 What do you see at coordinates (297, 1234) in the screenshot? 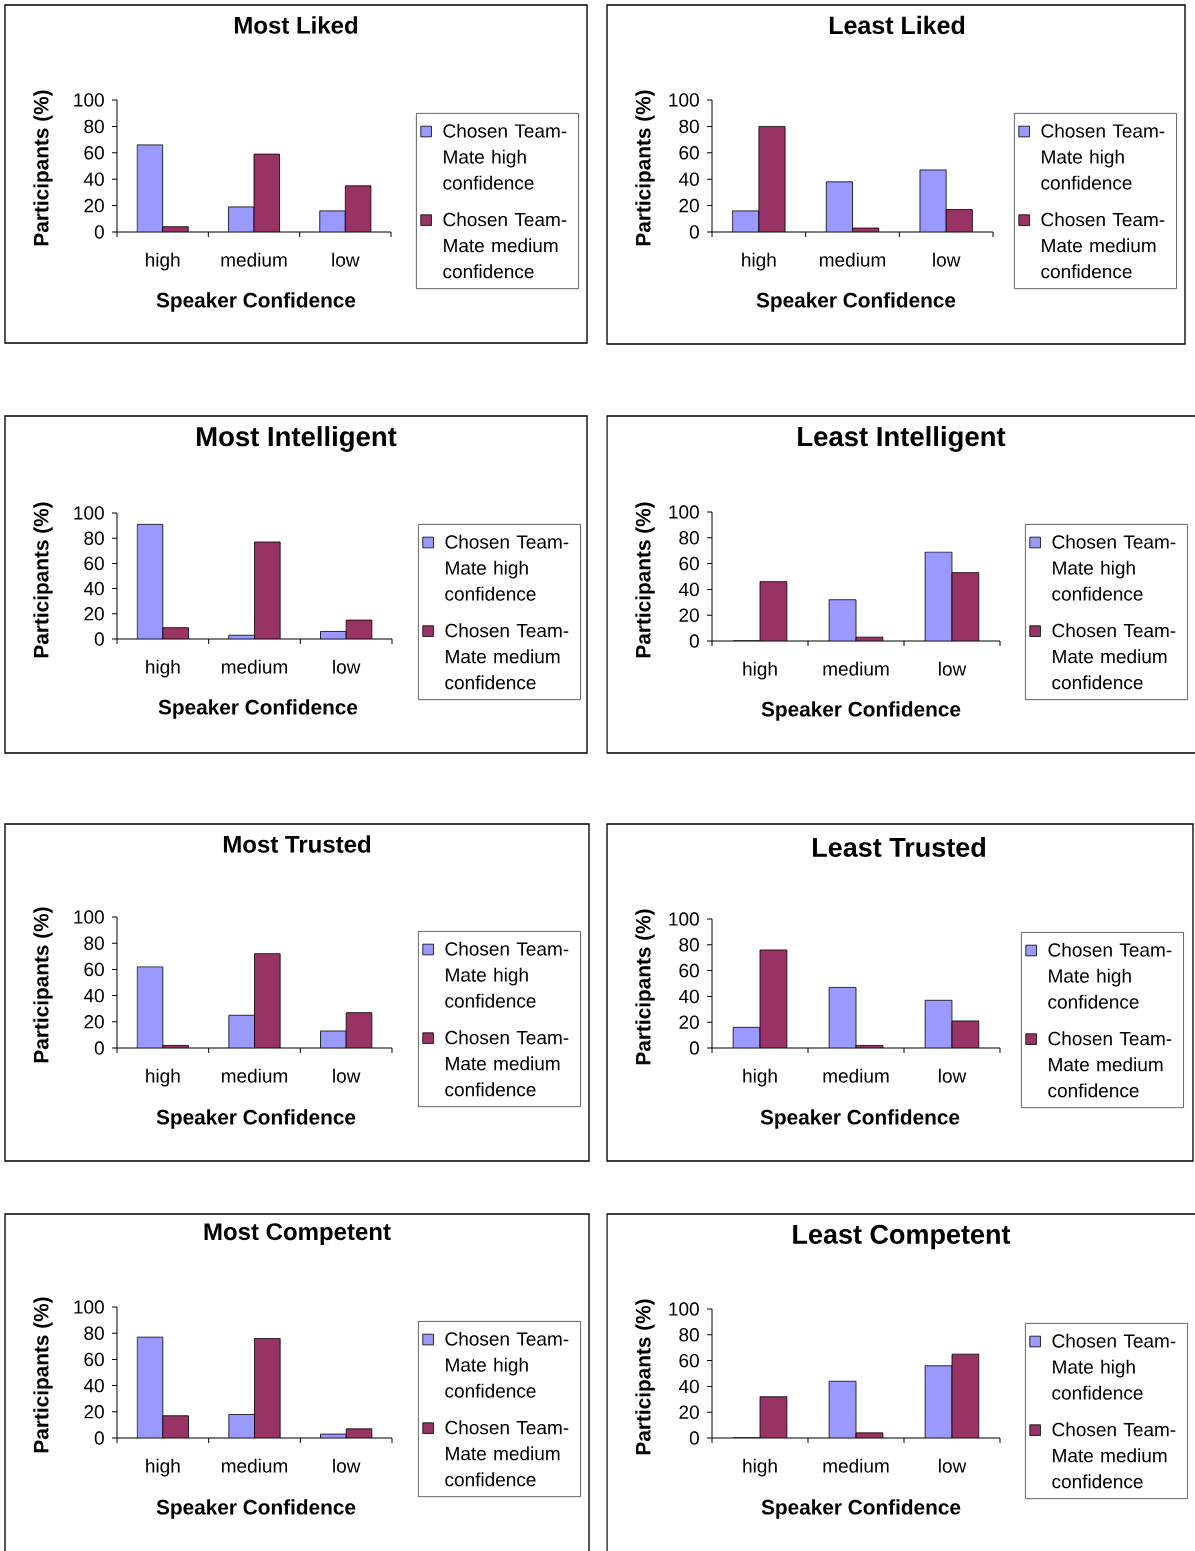
I see `chart-title: Most Competent` at bounding box center [297, 1234].